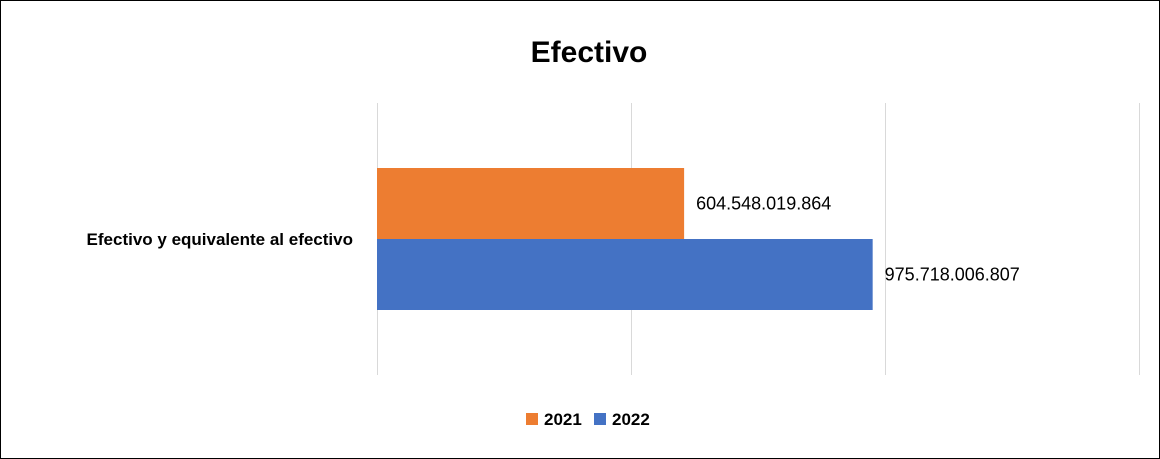 Image resolution: width=1160 pixels, height=459 pixels. I want to click on category-labels: Efectivo y equivalente al efectivo, so click(220, 239).